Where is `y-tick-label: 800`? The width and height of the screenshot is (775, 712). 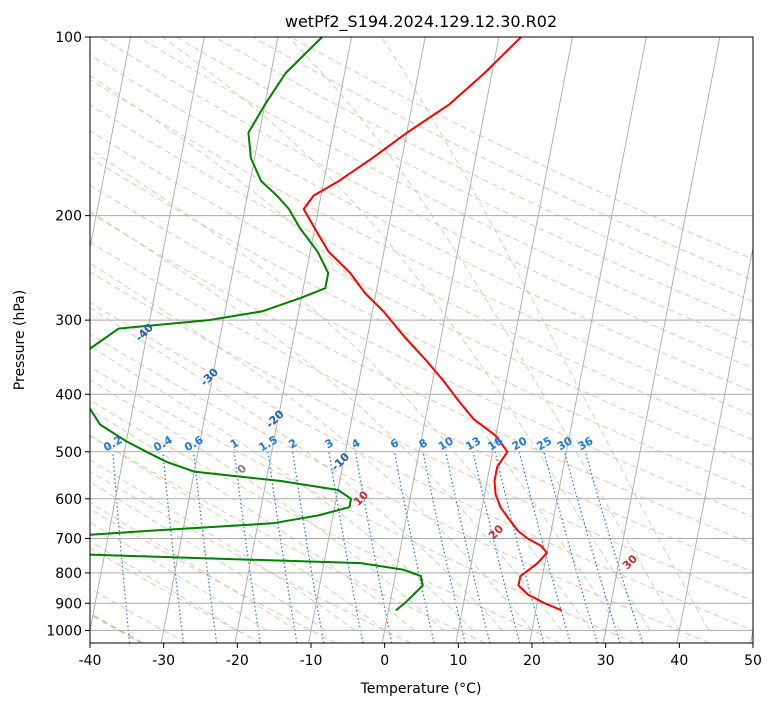 y-tick-label: 800 is located at coordinates (68, 574).